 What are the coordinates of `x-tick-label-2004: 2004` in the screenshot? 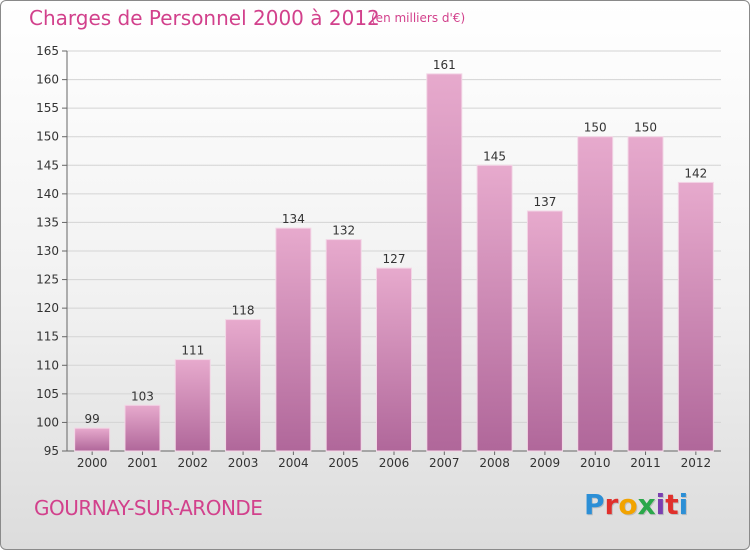 It's located at (293, 463).